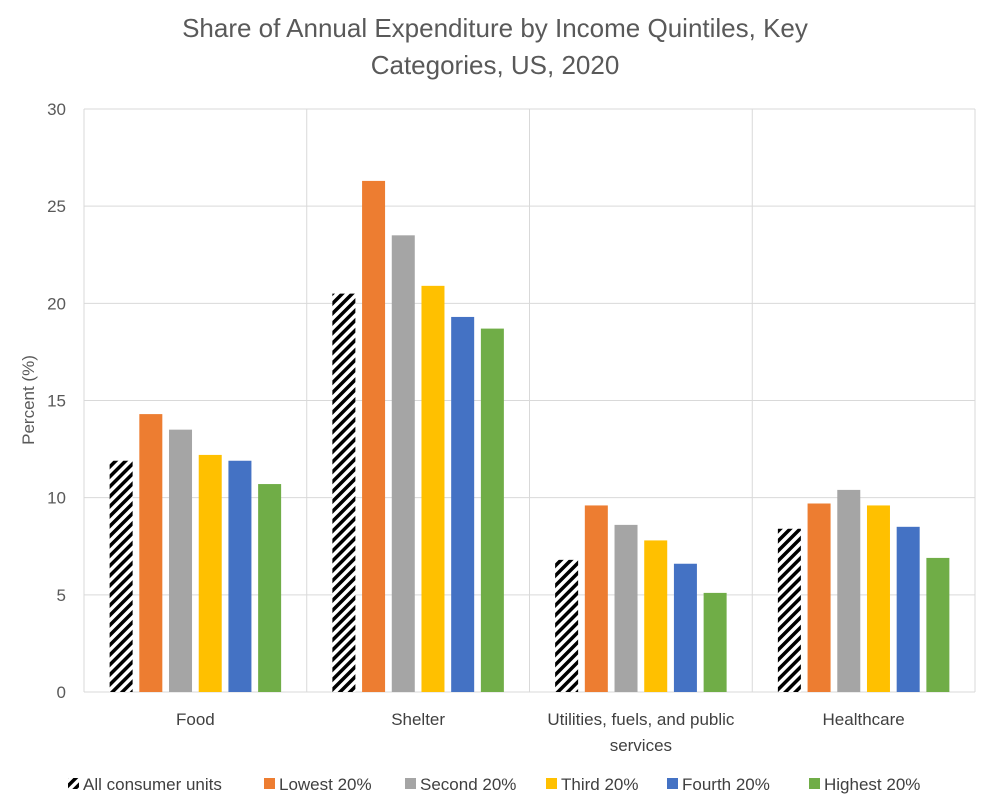 The width and height of the screenshot is (990, 802). Describe the element at coordinates (325, 784) in the screenshot. I see `legend-label: Lowest 20%` at that location.